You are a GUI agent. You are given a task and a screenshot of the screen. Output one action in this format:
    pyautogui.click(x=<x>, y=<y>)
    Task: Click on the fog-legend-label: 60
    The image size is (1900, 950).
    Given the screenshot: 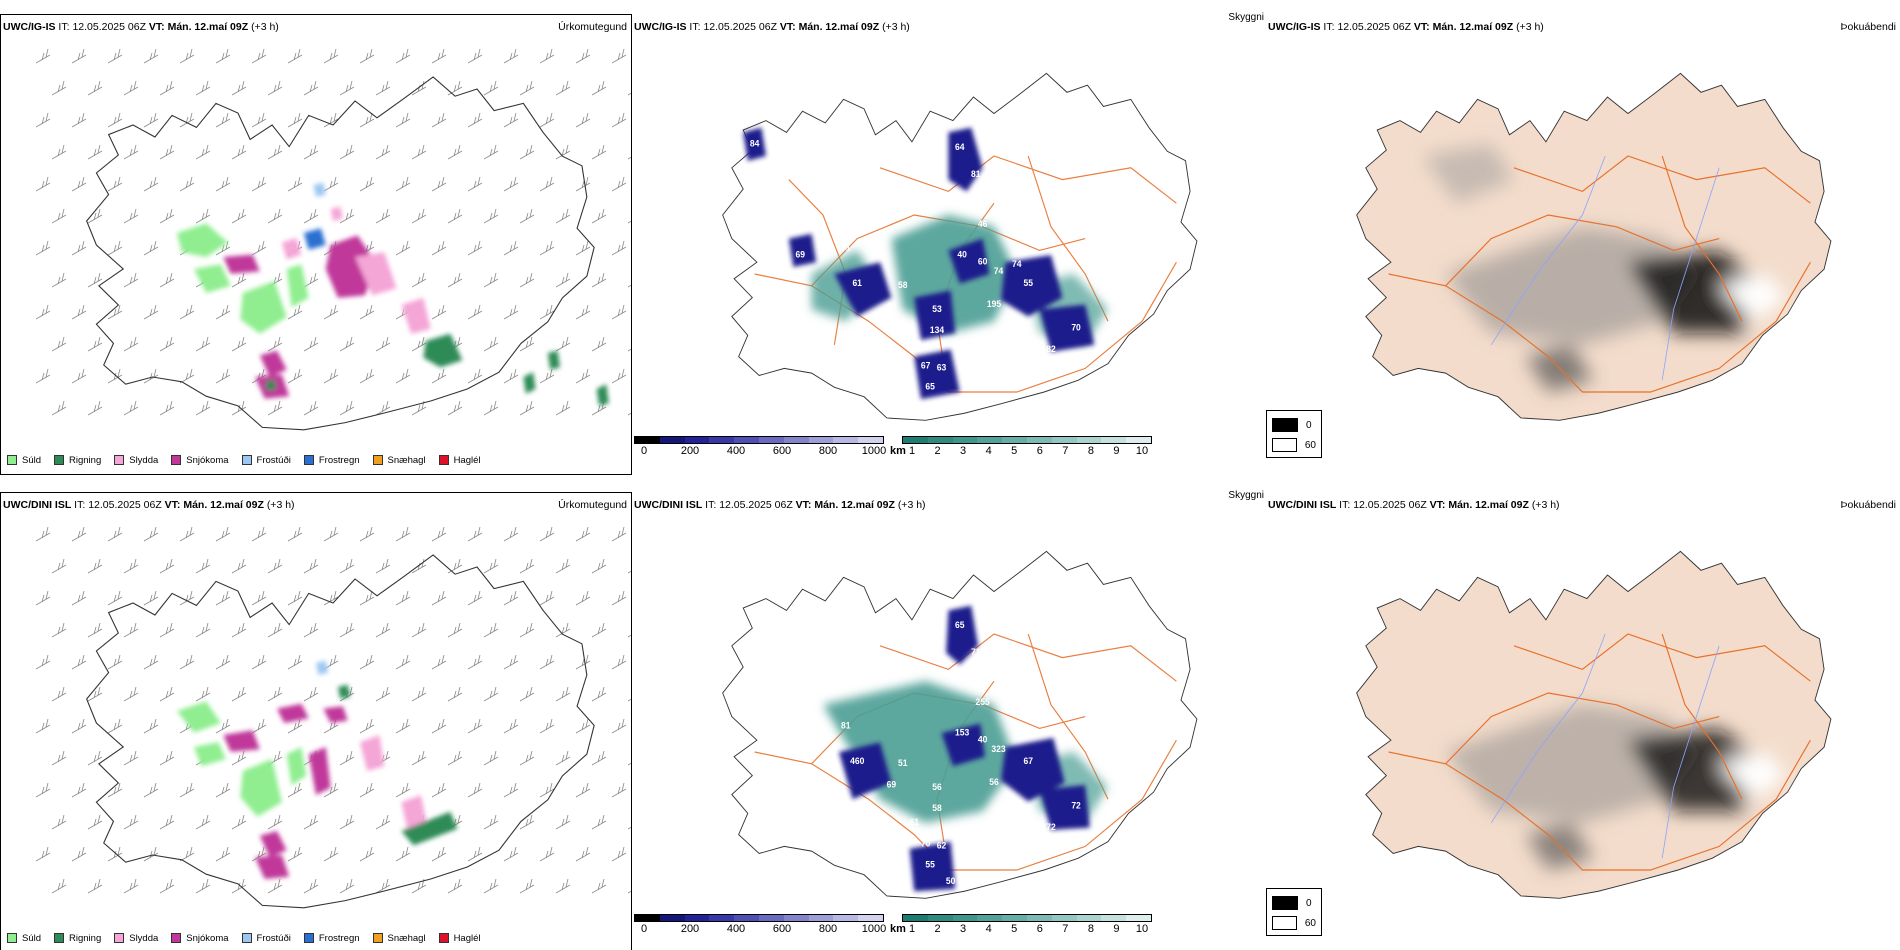 What is the action you would take?
    pyautogui.click(x=1310, y=445)
    